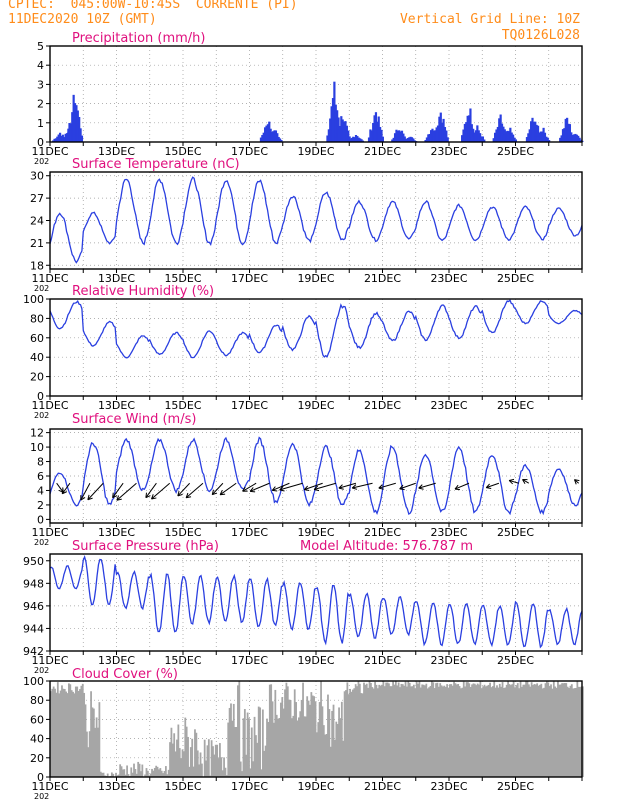  Describe the element at coordinates (515, 532) in the screenshot. I see `x-tick-label: 25DEC` at that location.